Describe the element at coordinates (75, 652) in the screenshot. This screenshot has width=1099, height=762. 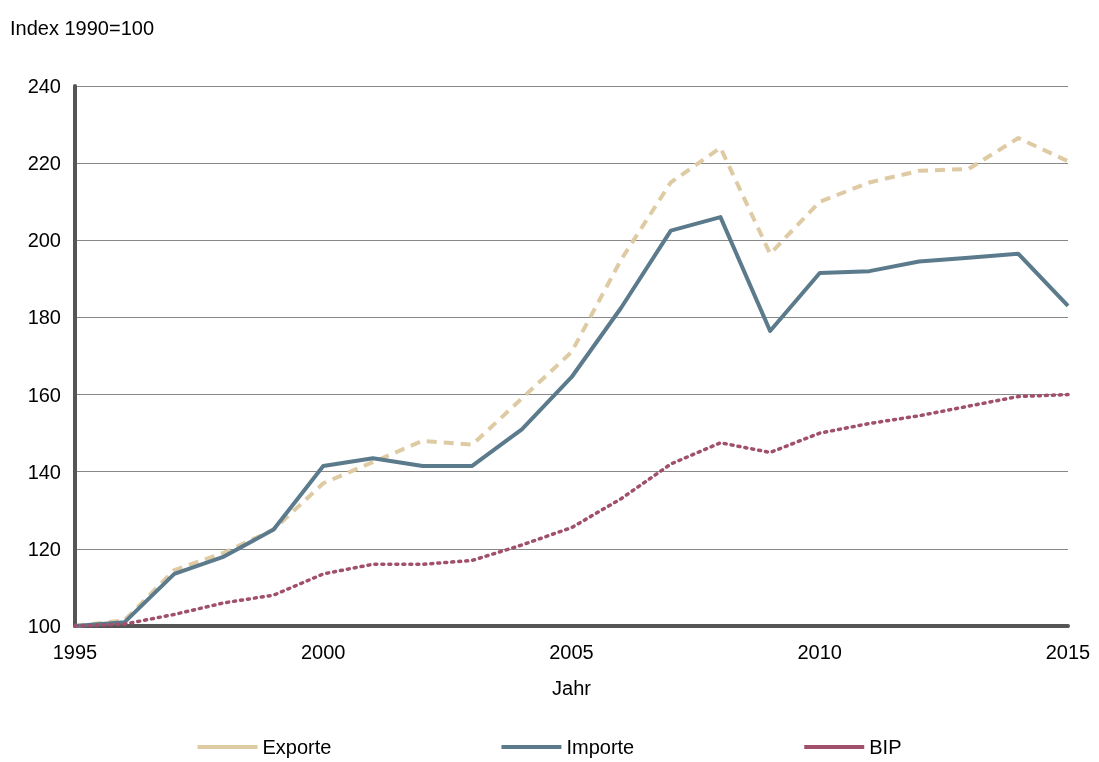
I see `x-tick-label: 1995` at that location.